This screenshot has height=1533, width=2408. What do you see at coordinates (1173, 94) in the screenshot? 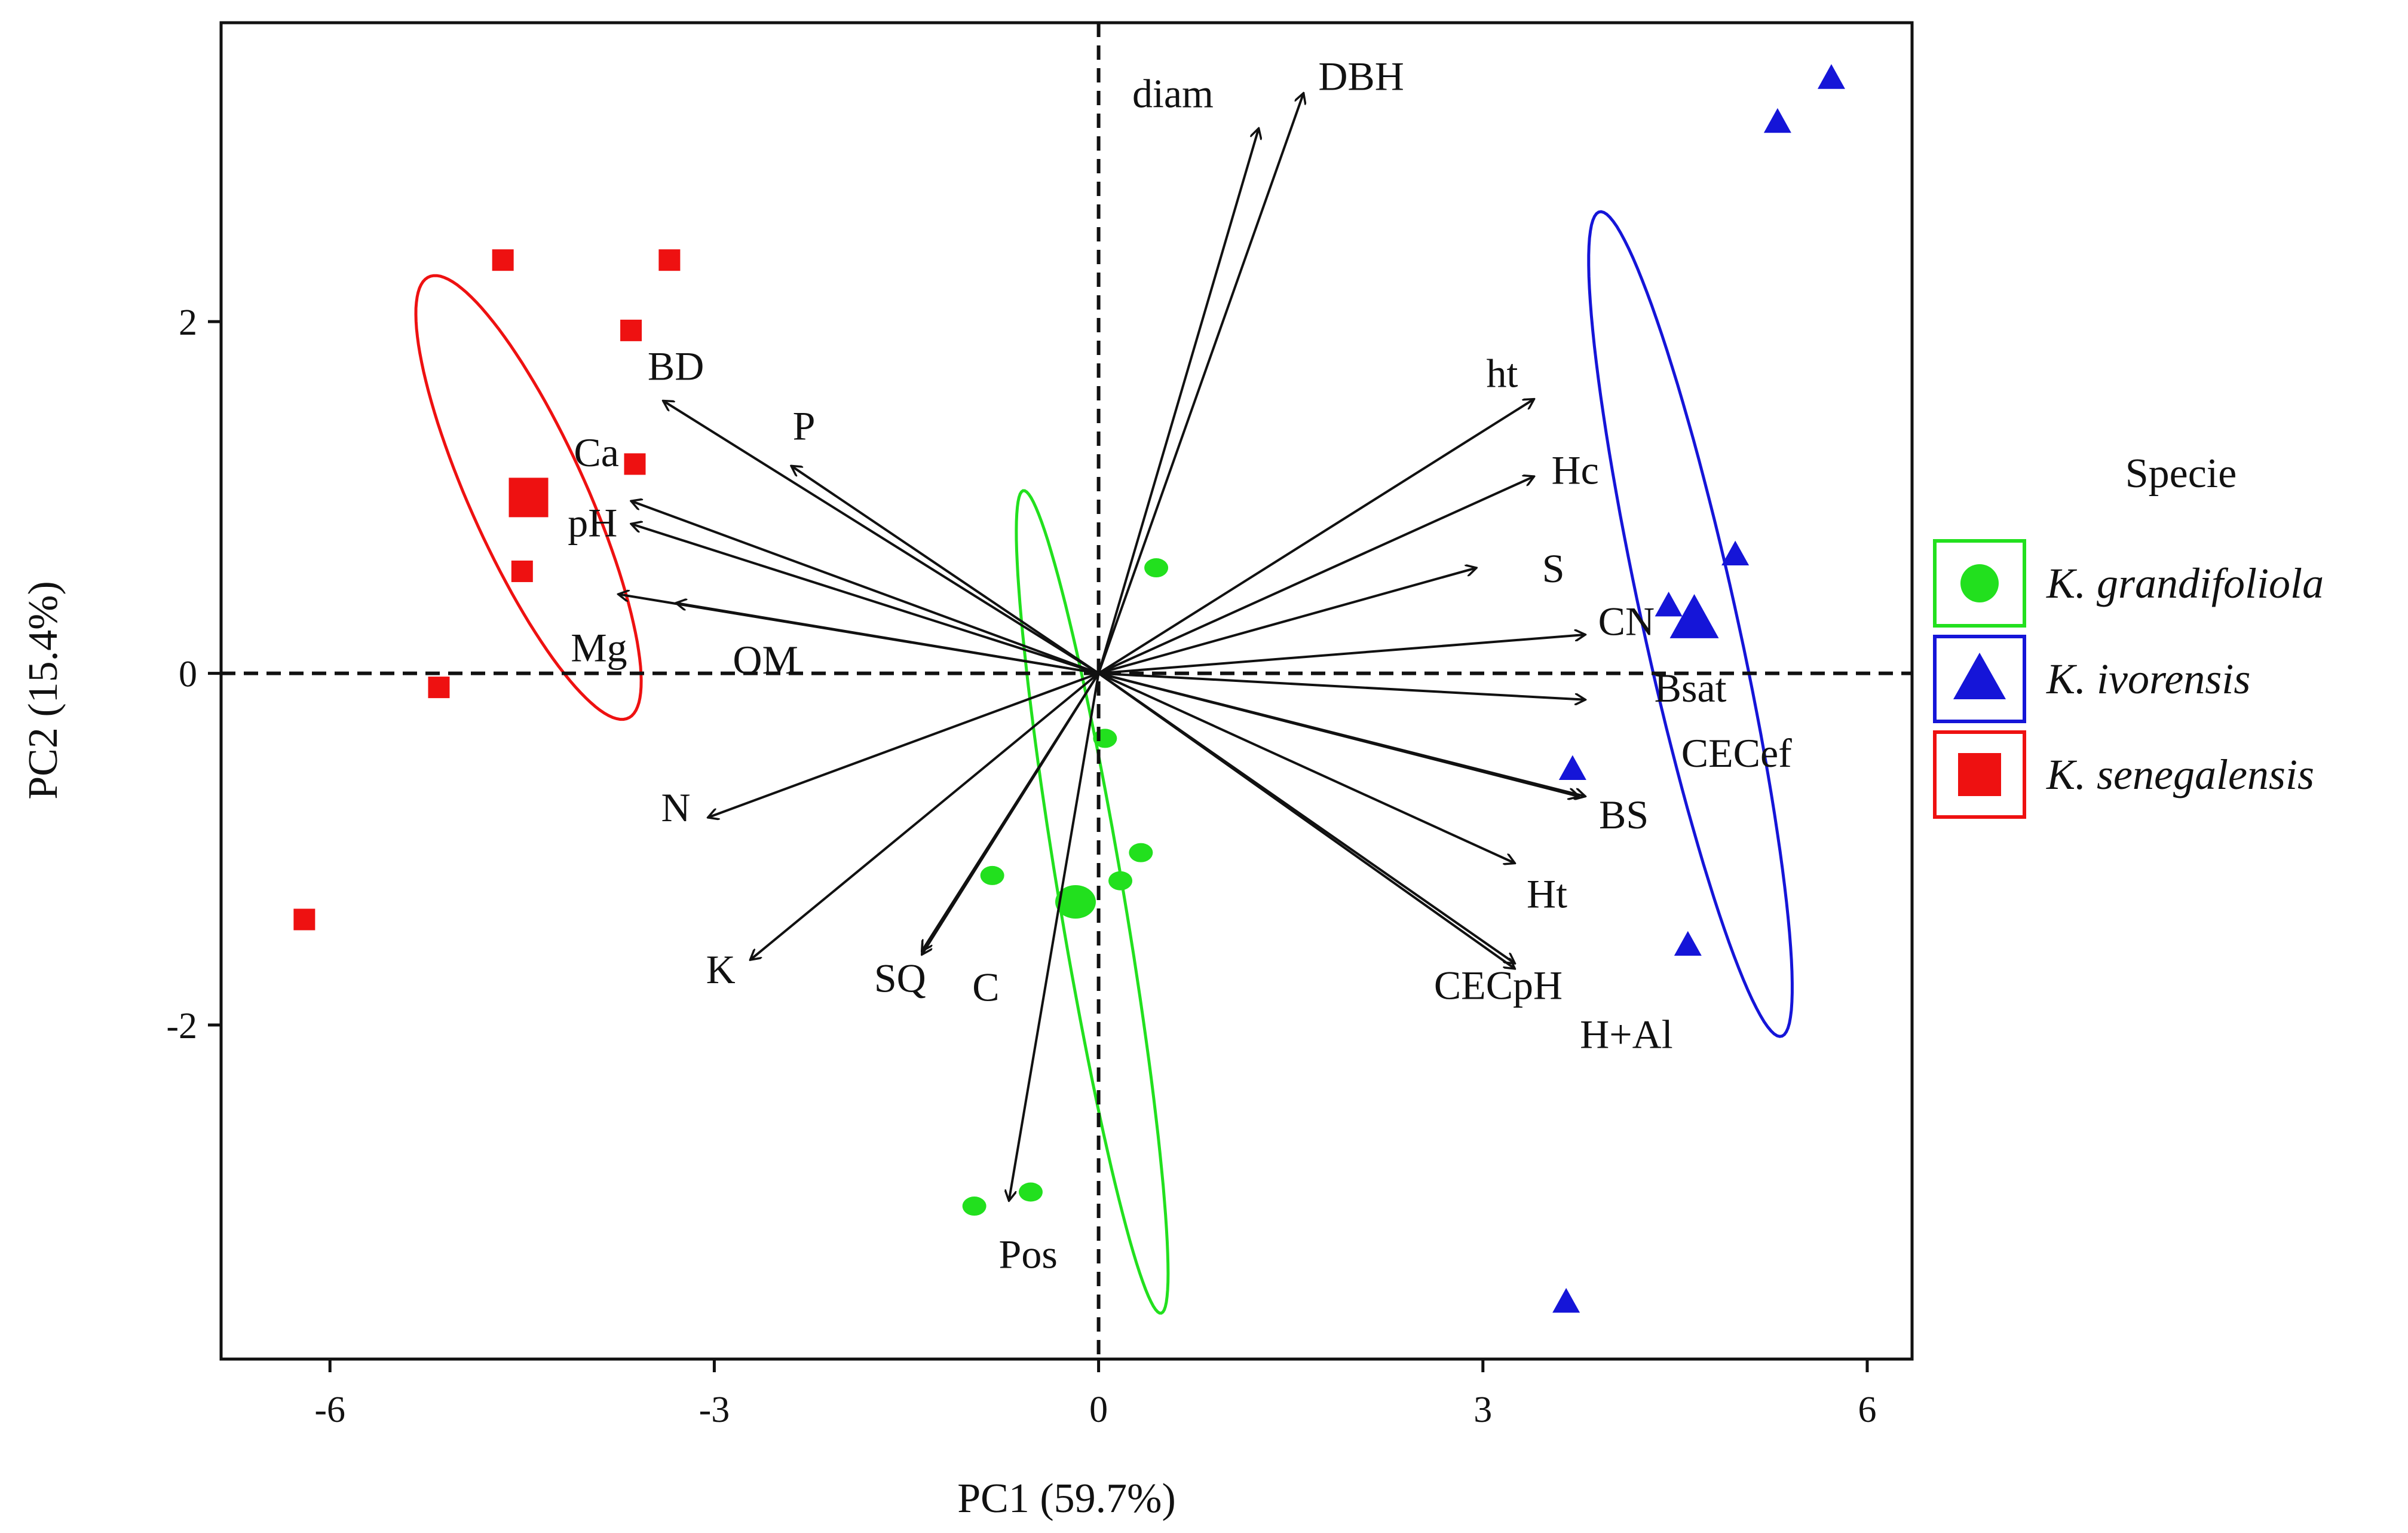
I see `vector-label-diam: diam` at bounding box center [1173, 94].